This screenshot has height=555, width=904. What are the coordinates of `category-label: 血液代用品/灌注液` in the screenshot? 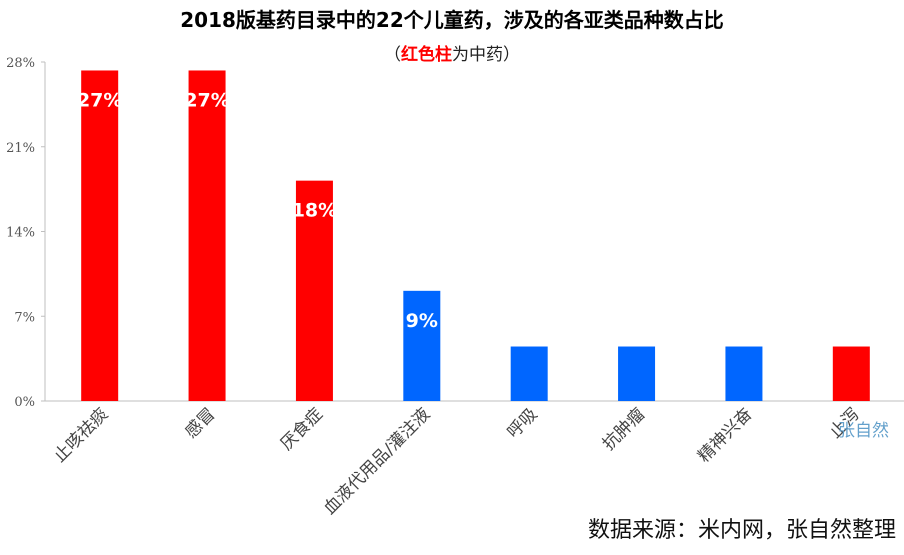 It's located at (377, 461).